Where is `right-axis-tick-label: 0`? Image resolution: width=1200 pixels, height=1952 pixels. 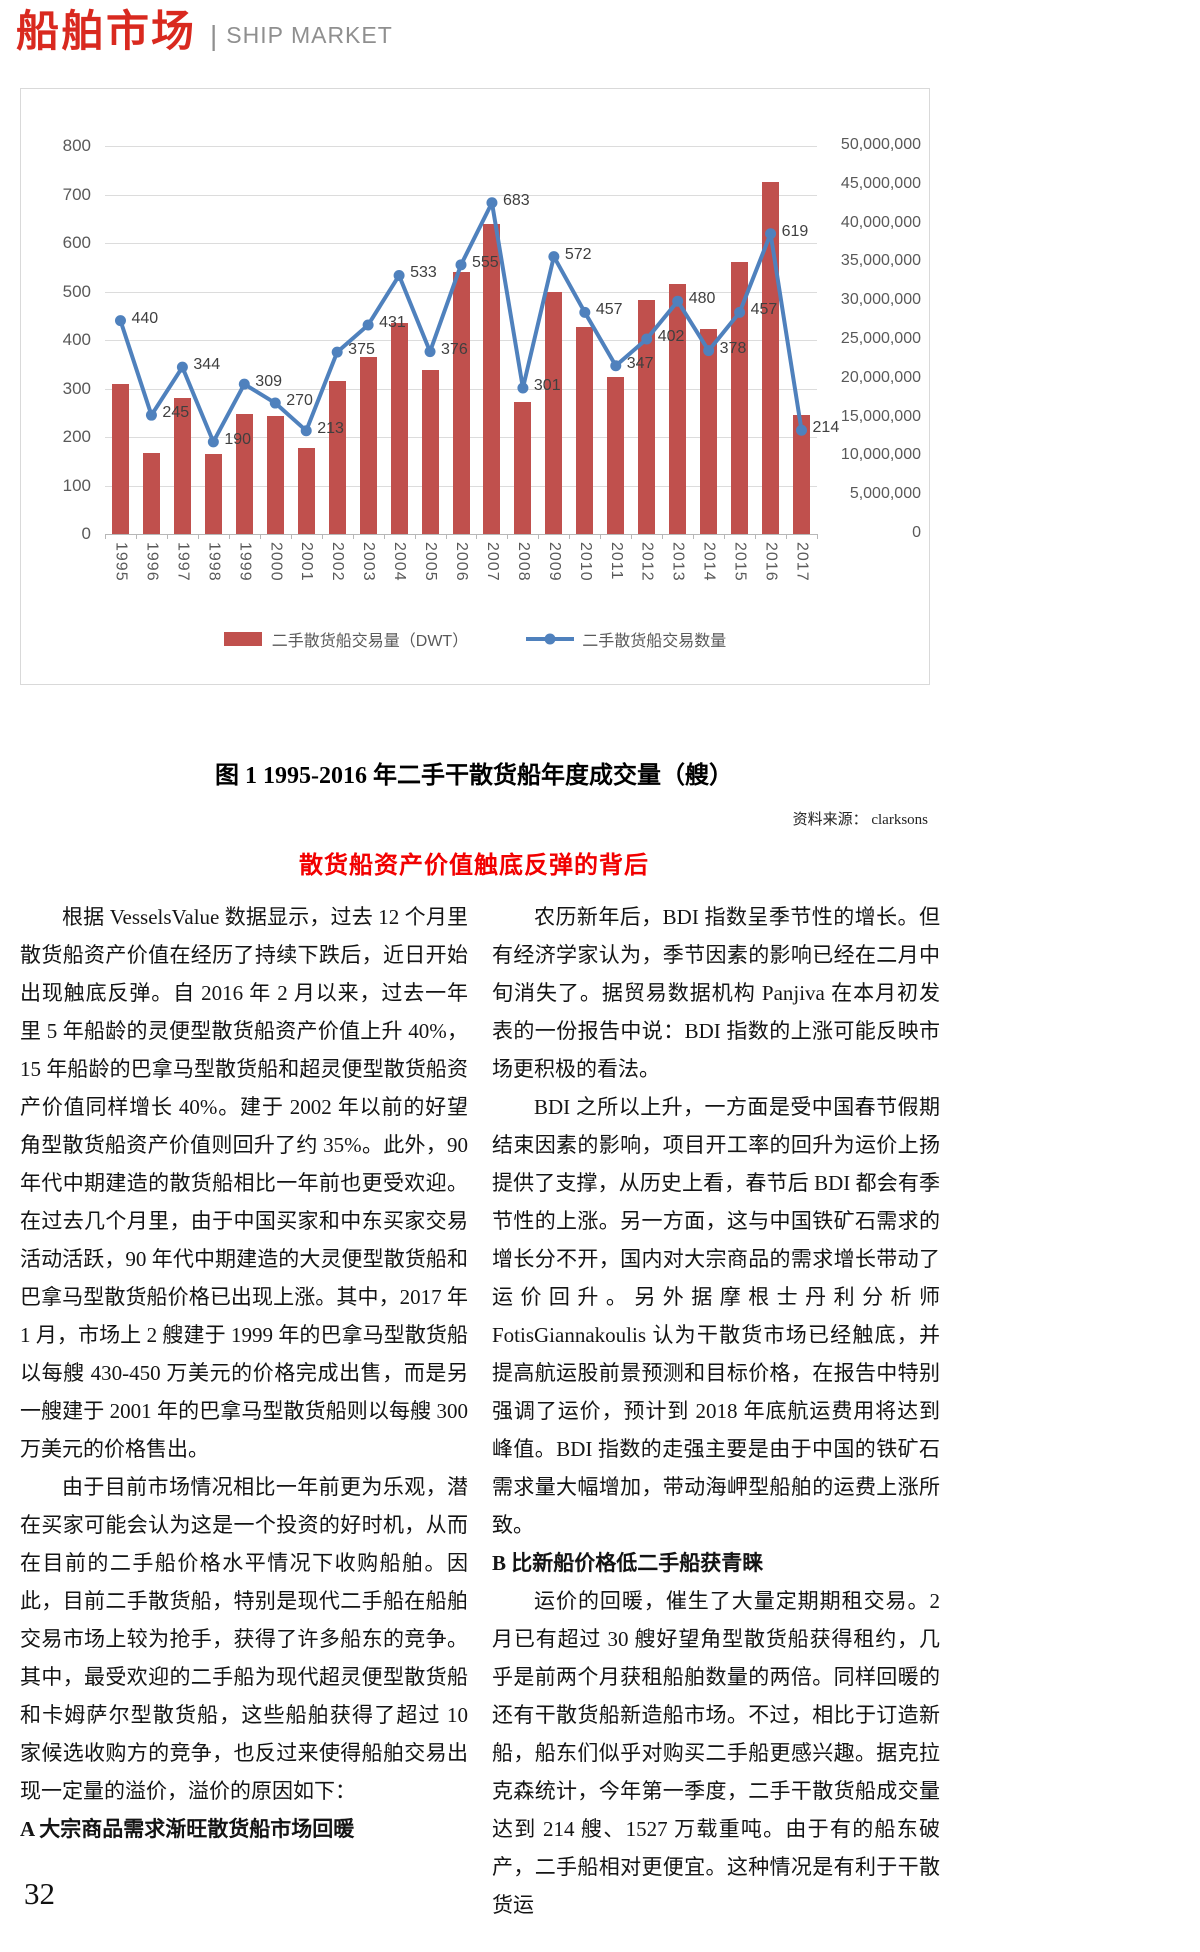
right-axis-tick-label: 0 is located at coordinates (916, 532).